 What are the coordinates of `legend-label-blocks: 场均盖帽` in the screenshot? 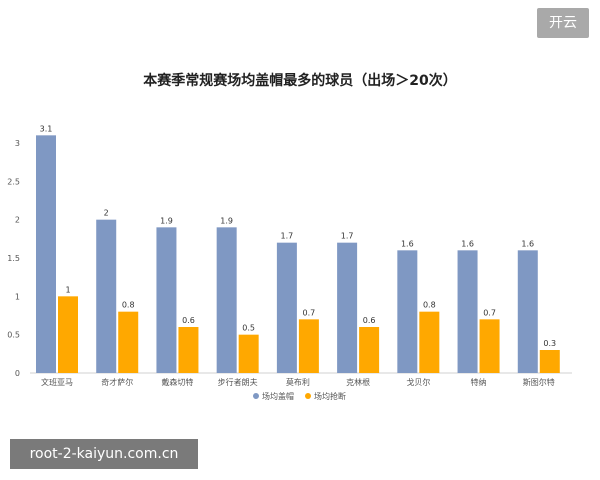 It's located at (278, 396).